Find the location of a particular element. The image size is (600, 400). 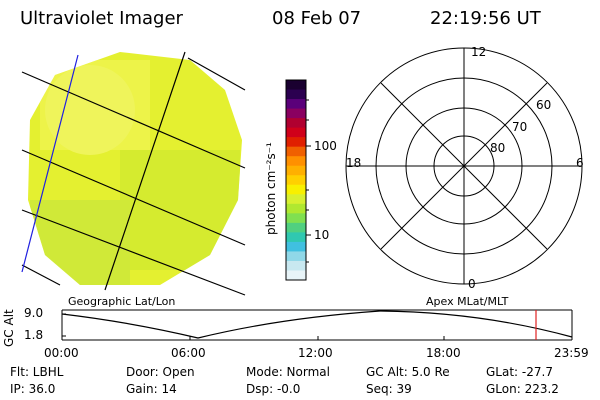

footer-door: Door: Open is located at coordinates (160, 372).